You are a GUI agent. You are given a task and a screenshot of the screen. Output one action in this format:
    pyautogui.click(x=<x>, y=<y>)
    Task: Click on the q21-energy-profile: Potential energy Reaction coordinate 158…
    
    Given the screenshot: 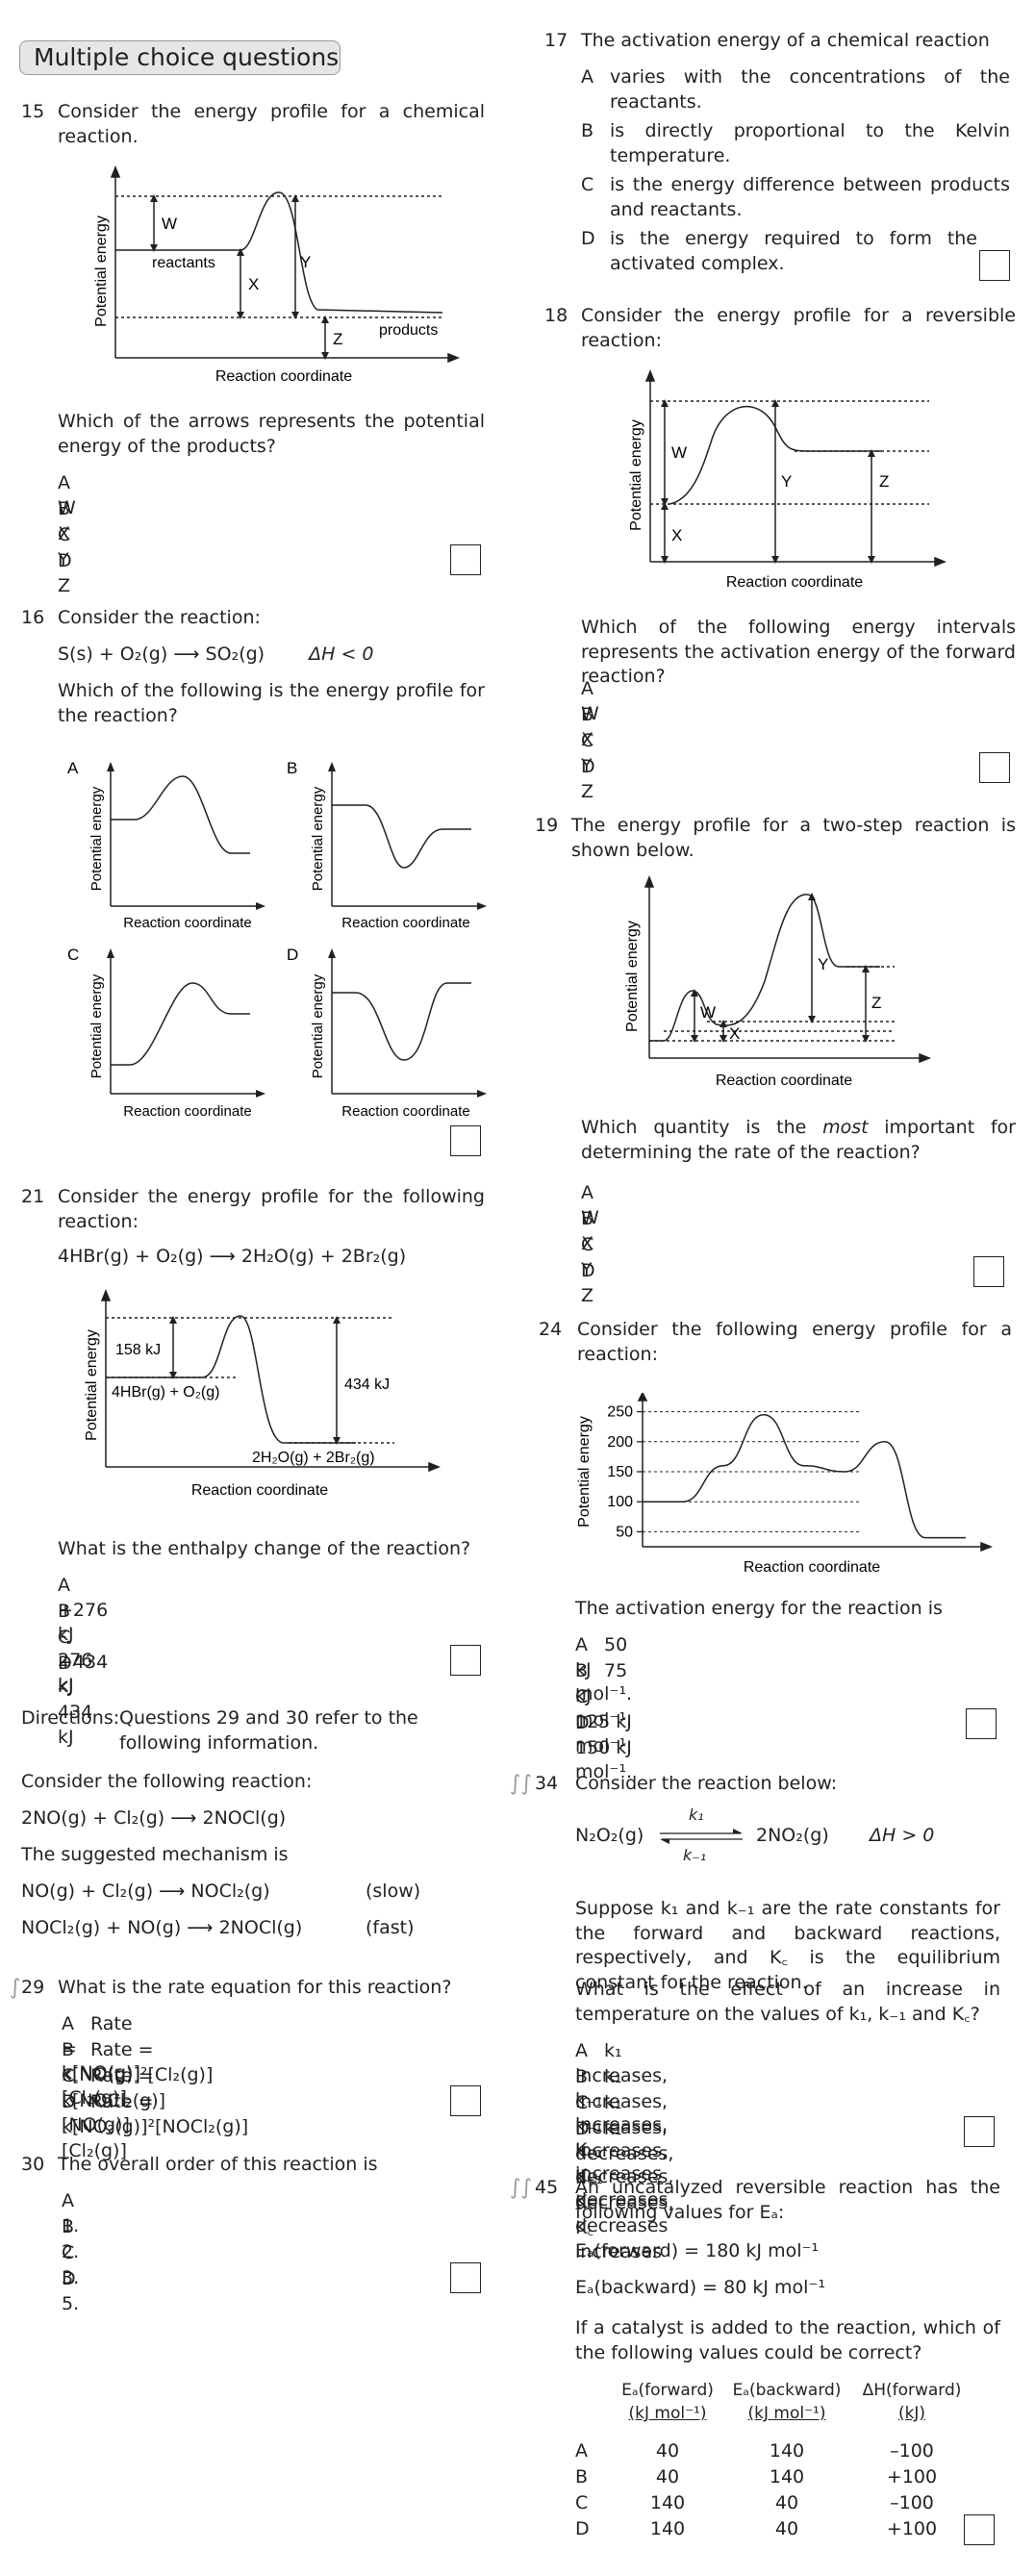 What is the action you would take?
    pyautogui.click(x=263, y=1394)
    